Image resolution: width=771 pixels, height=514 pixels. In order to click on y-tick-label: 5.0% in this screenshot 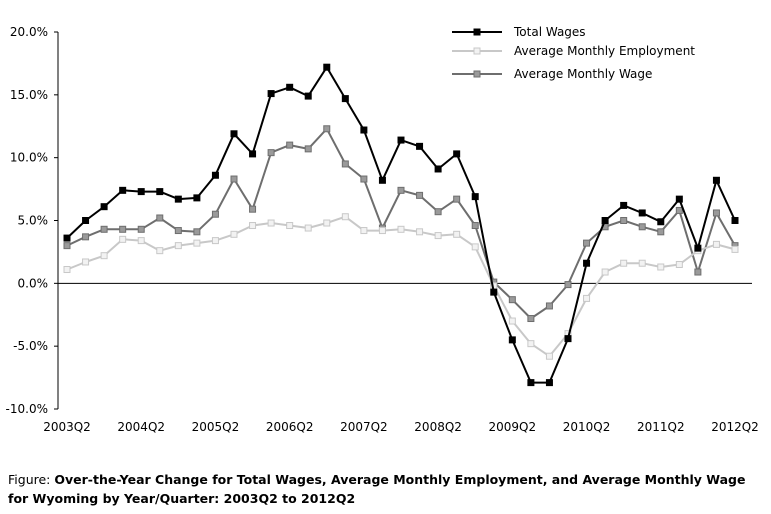, I will do `click(33, 221)`.